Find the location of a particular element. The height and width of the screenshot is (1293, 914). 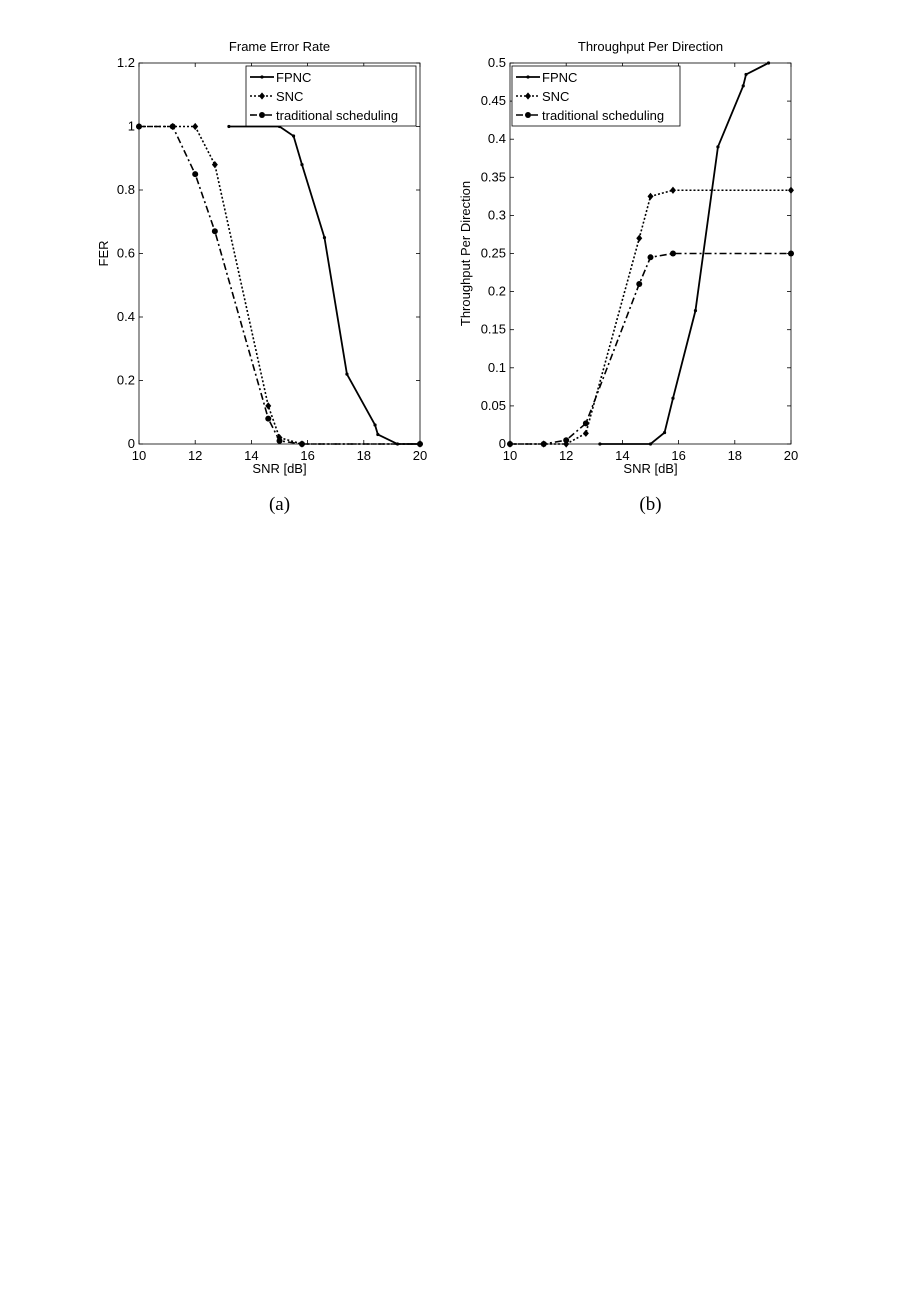

chart-1-y-tick-label: 0.8 is located at coordinates (126, 189).